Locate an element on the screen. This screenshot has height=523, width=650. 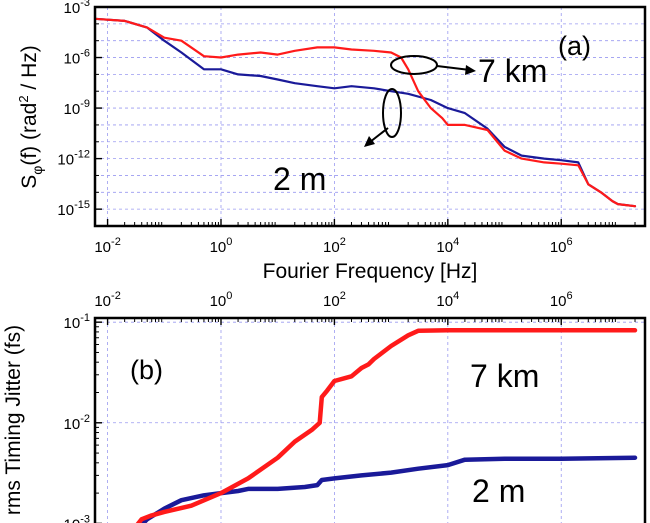
x-tick-label-b-1-exp: 0 is located at coordinates (229, 296).